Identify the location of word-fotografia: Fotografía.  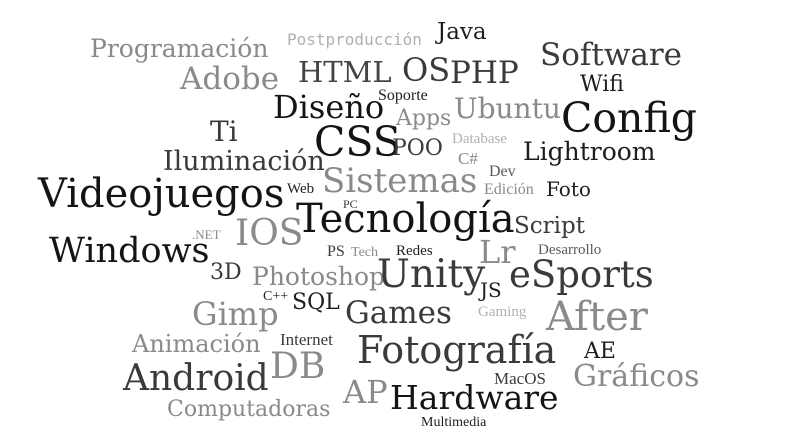
(457, 350).